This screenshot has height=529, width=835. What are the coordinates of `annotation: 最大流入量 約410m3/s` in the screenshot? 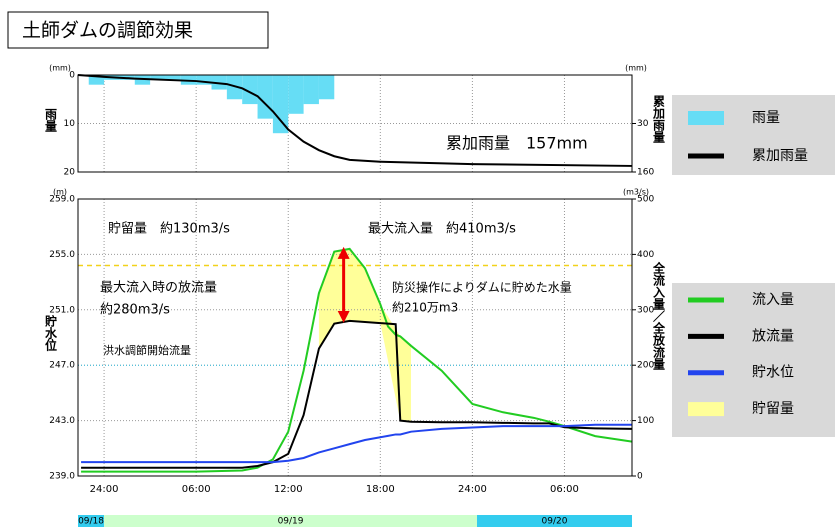 It's located at (442, 229).